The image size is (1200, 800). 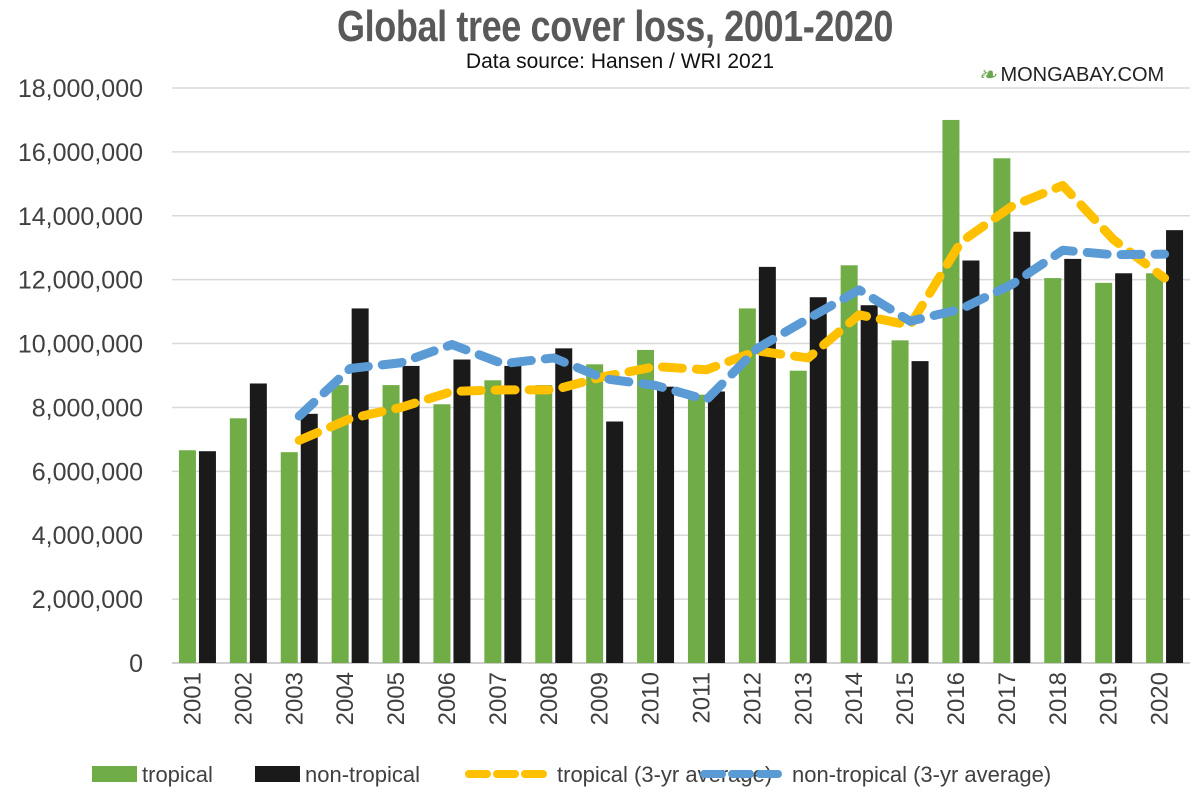 What do you see at coordinates (549, 698) in the screenshot?
I see `x-tick-label: 2008` at bounding box center [549, 698].